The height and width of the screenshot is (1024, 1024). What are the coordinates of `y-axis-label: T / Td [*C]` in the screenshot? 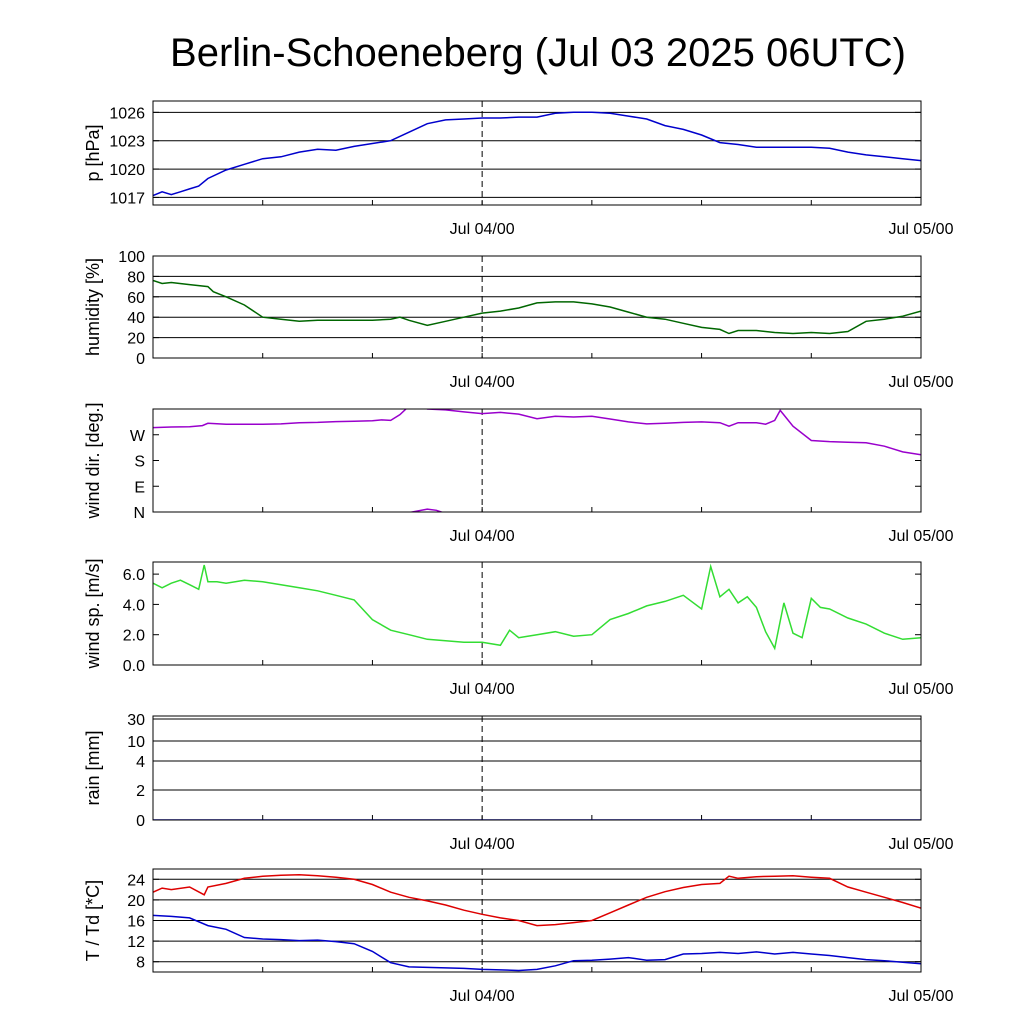 It's located at (93, 920).